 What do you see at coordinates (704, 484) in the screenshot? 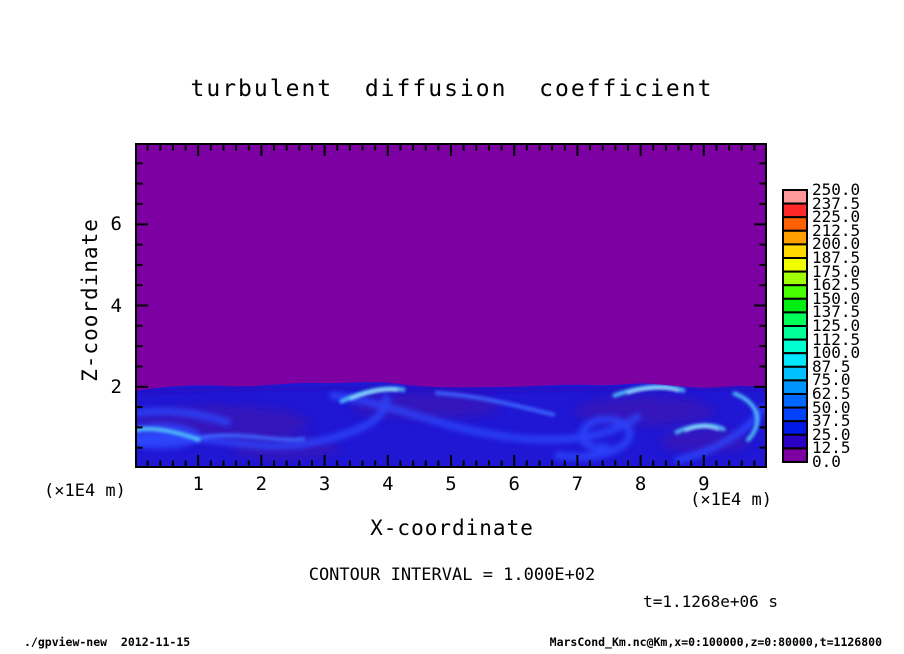
I see `x-tick-label: 9` at bounding box center [704, 484].